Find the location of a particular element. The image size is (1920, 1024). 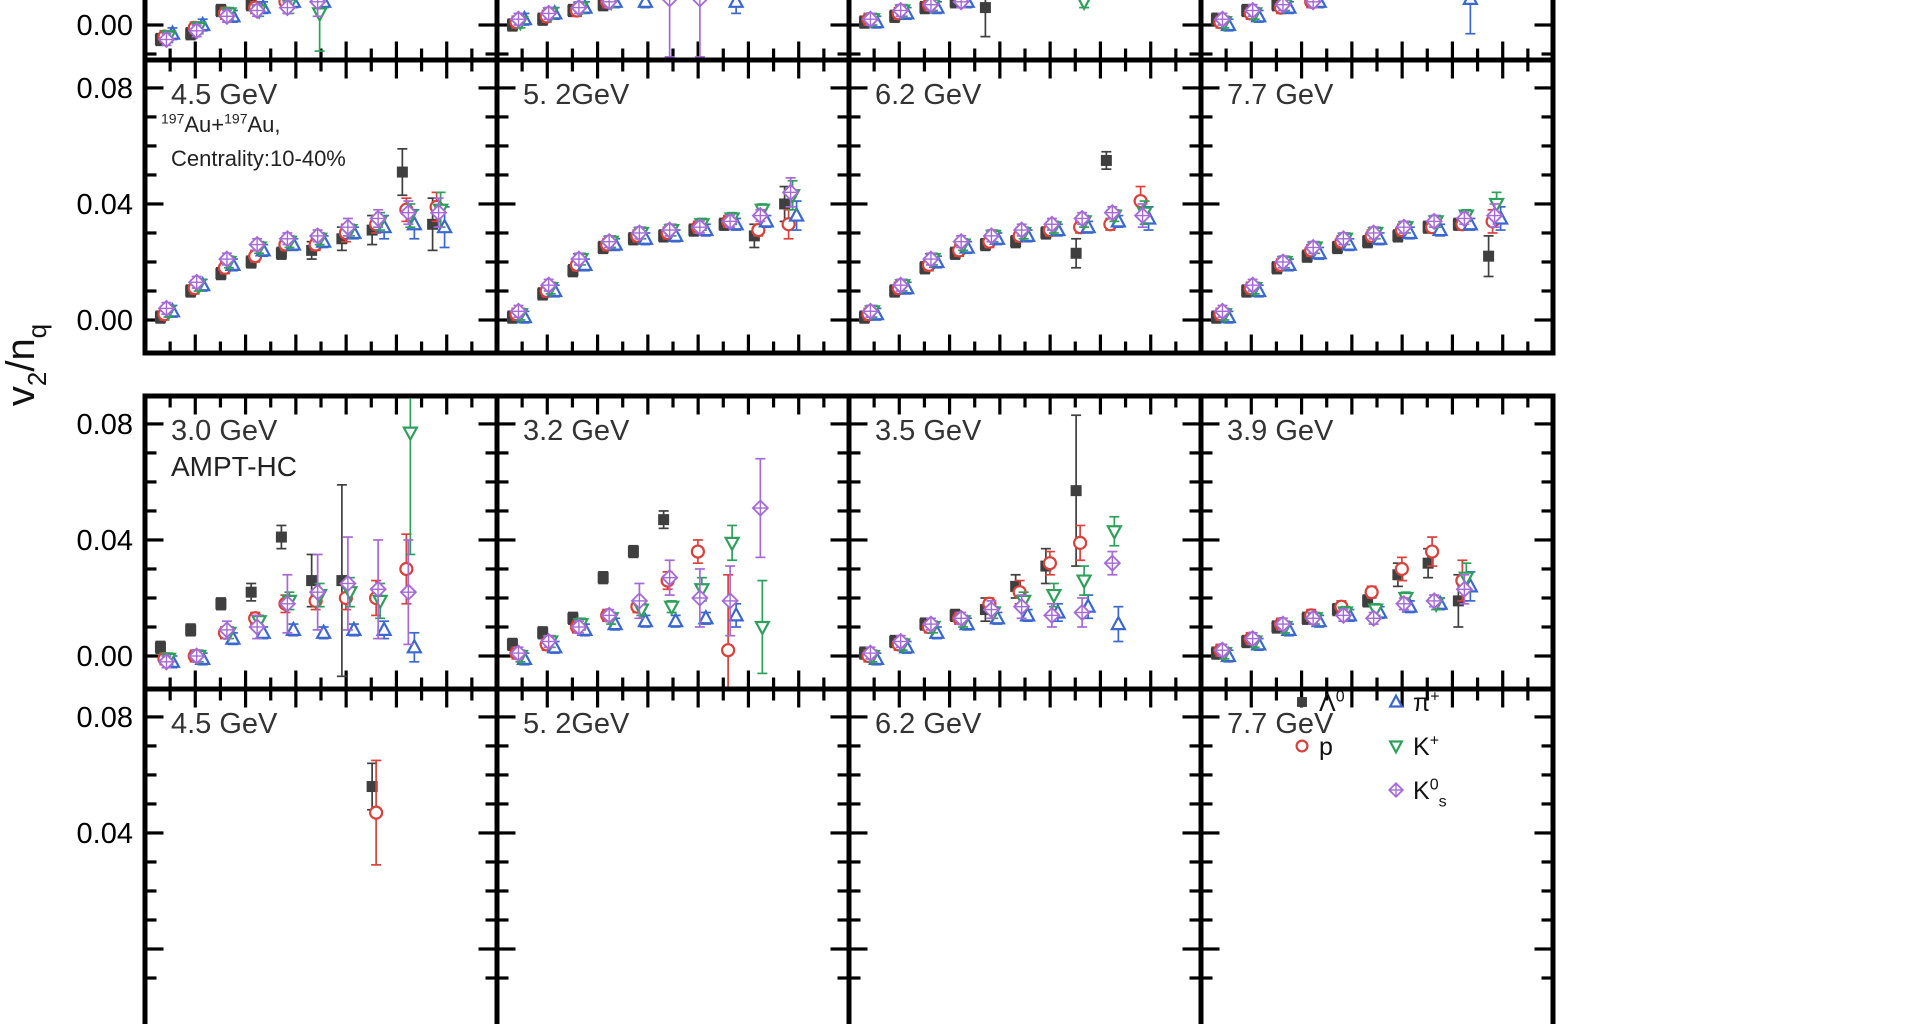

legend-label-K0s: K0s is located at coordinates (1430, 794).